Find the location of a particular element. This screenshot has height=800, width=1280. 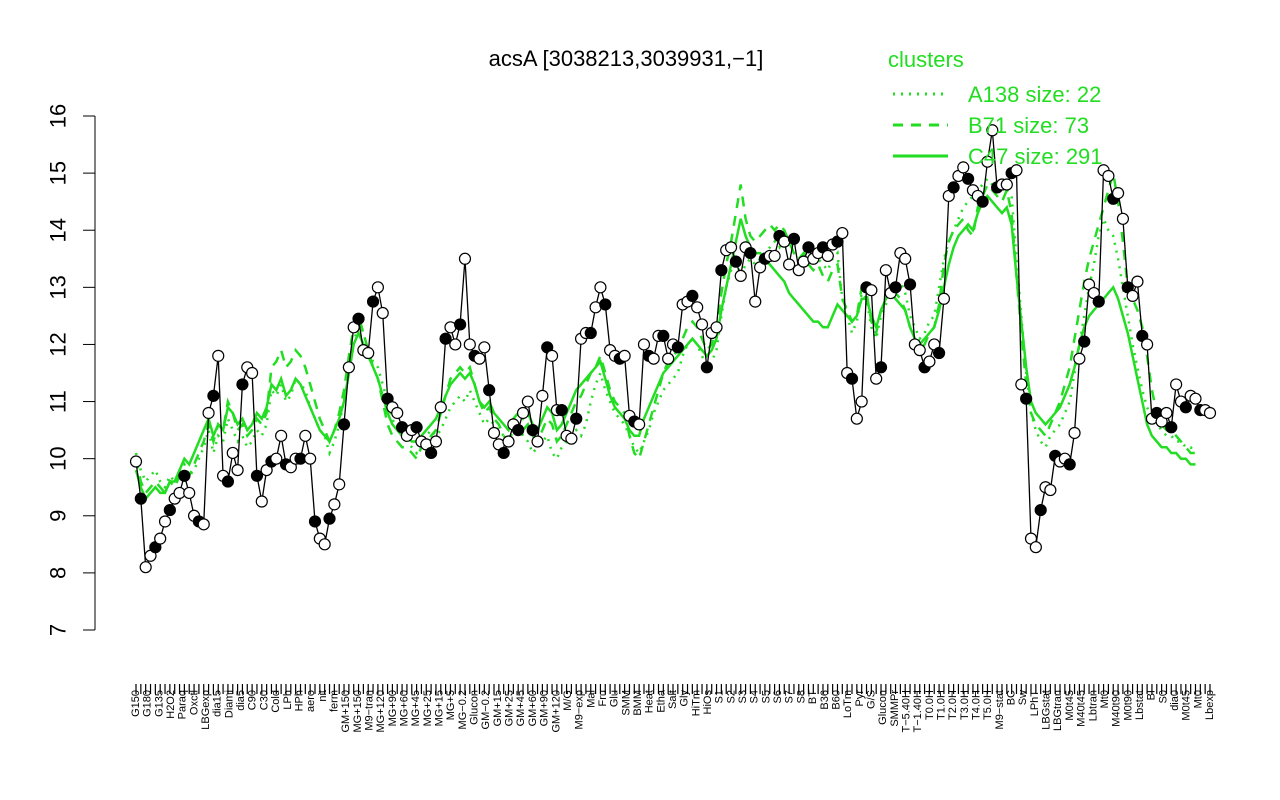

x-tick-label: Cold is located at coordinates (276, 701).